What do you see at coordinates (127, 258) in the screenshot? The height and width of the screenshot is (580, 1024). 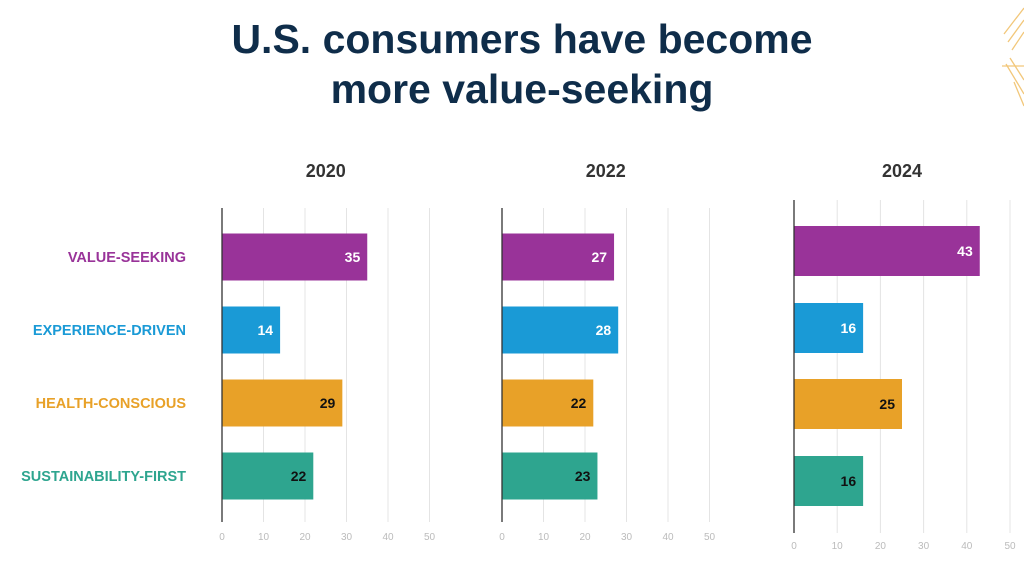 I see `category-label-value-seeking: VALUE-SEEKING` at bounding box center [127, 258].